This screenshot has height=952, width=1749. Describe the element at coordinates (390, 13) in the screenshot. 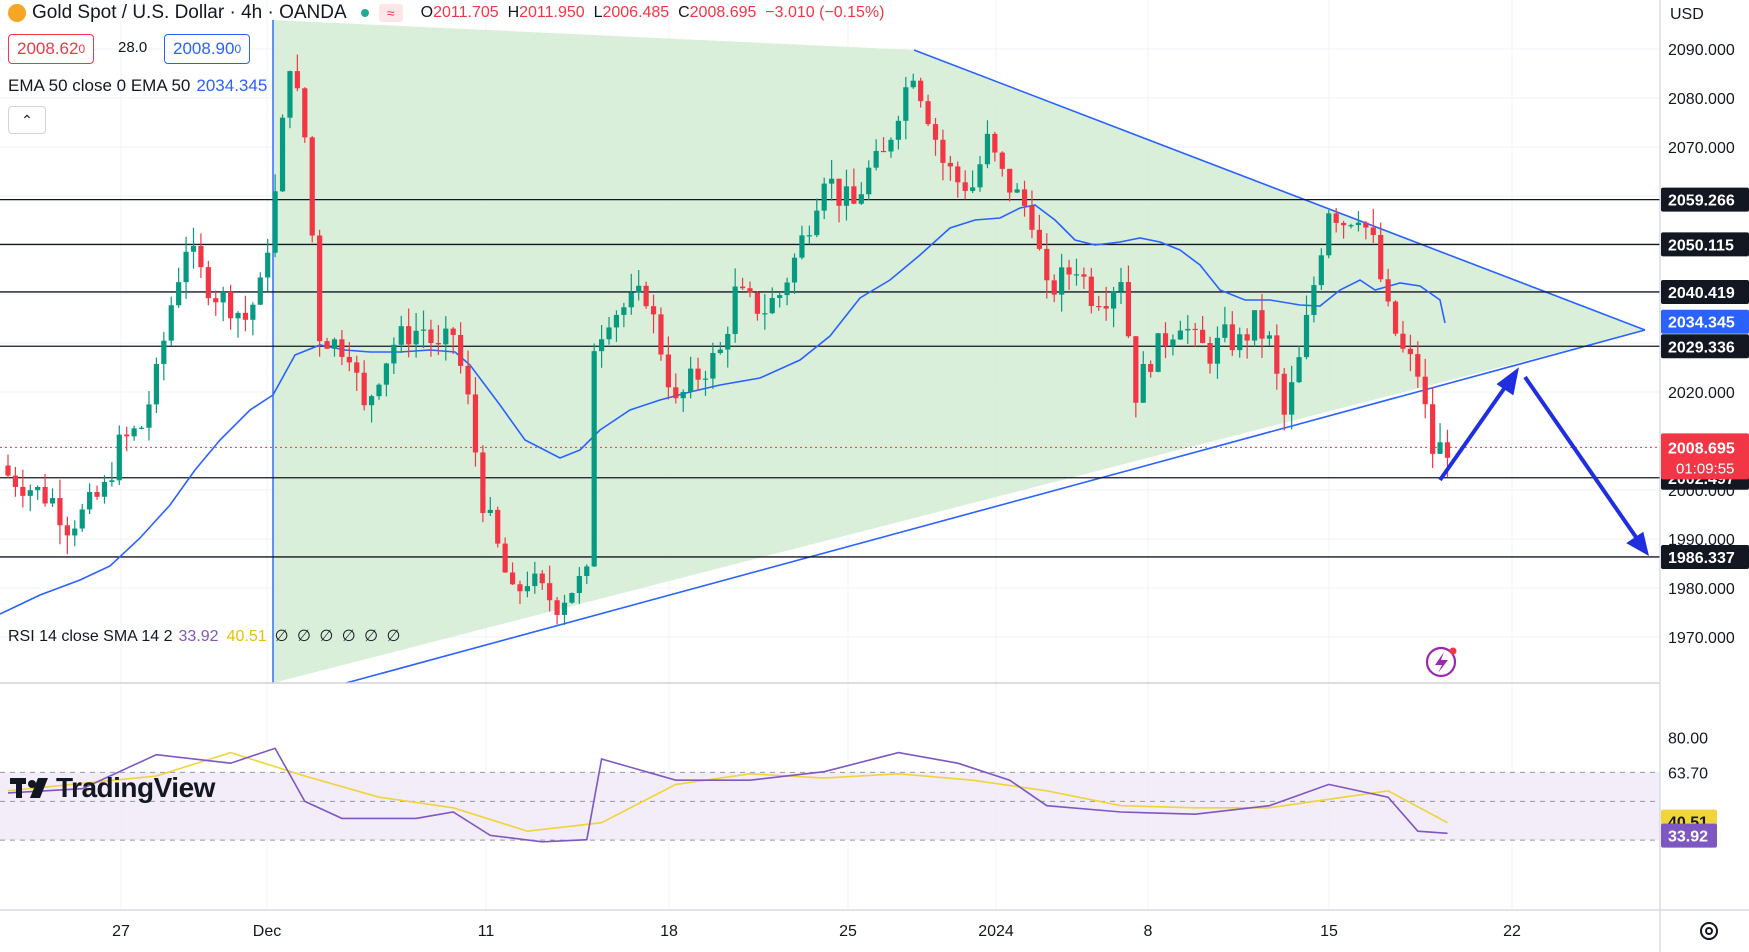

I see `wave-icon: ≈` at that location.